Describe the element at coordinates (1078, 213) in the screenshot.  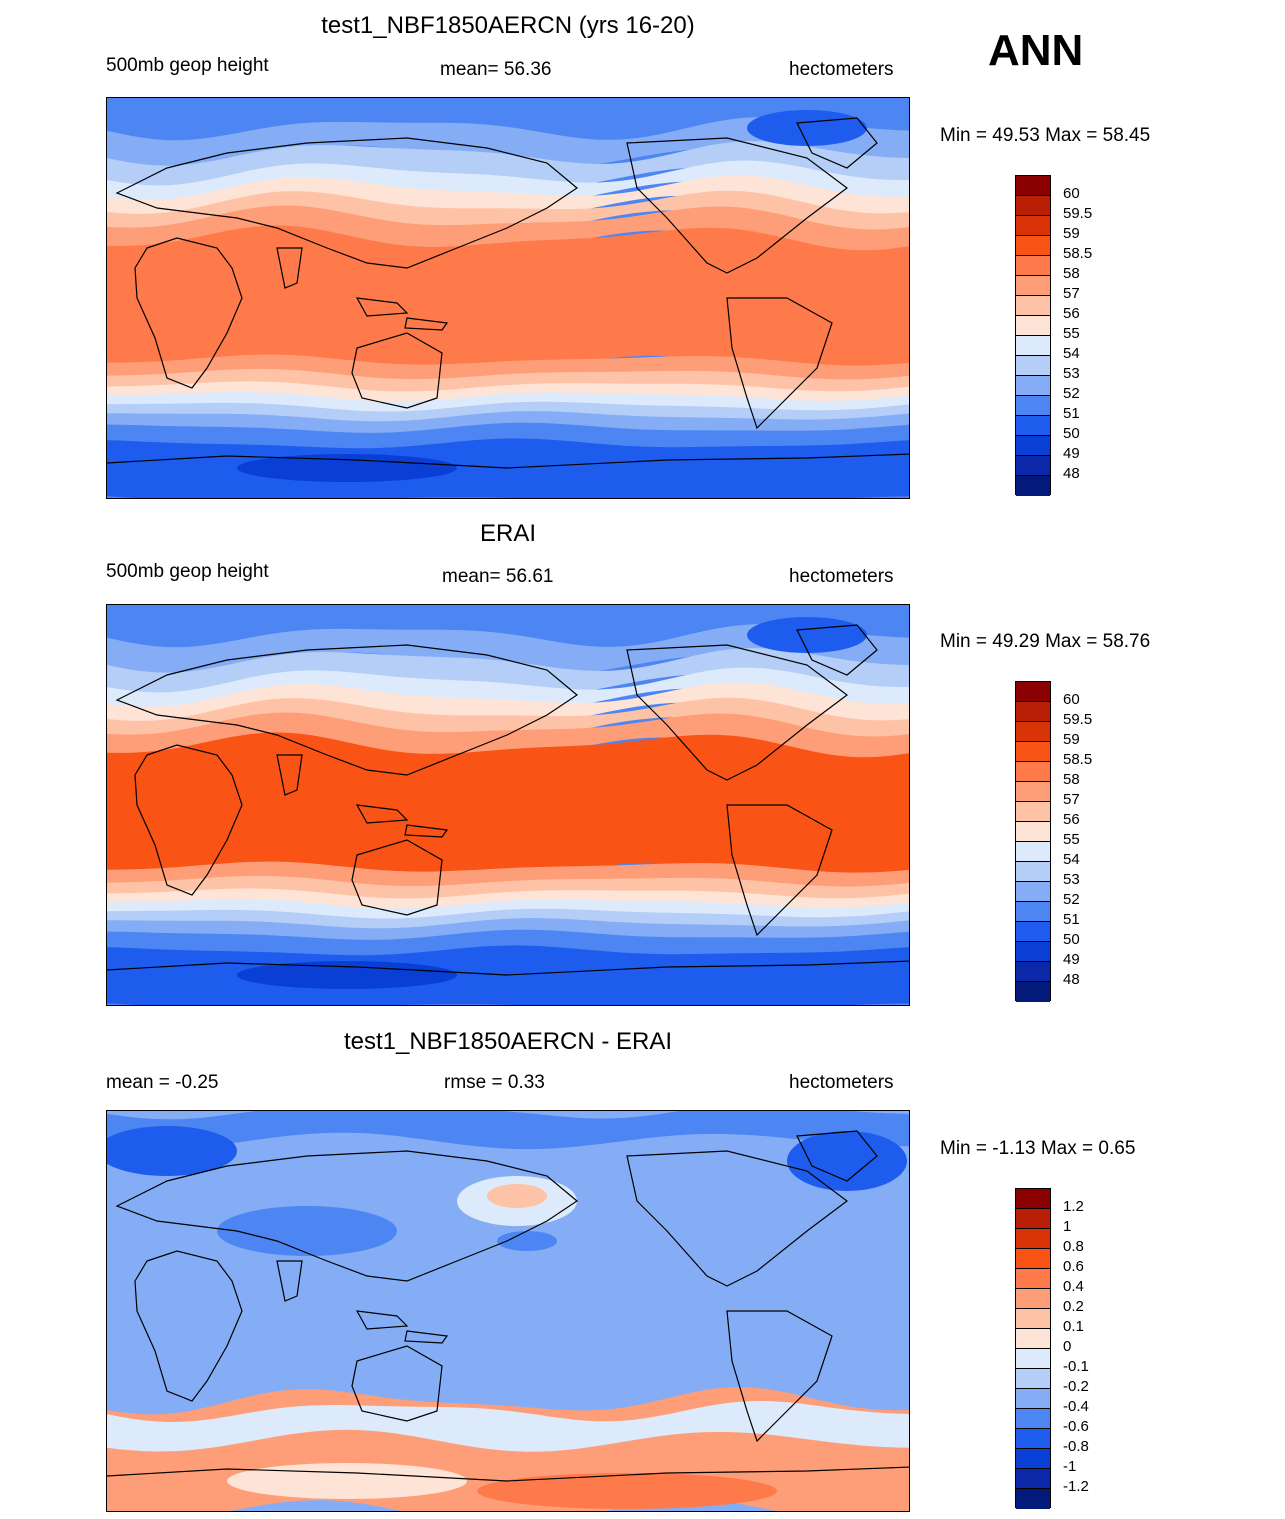
I see `colorbar-tick-label: 59.5` at that location.